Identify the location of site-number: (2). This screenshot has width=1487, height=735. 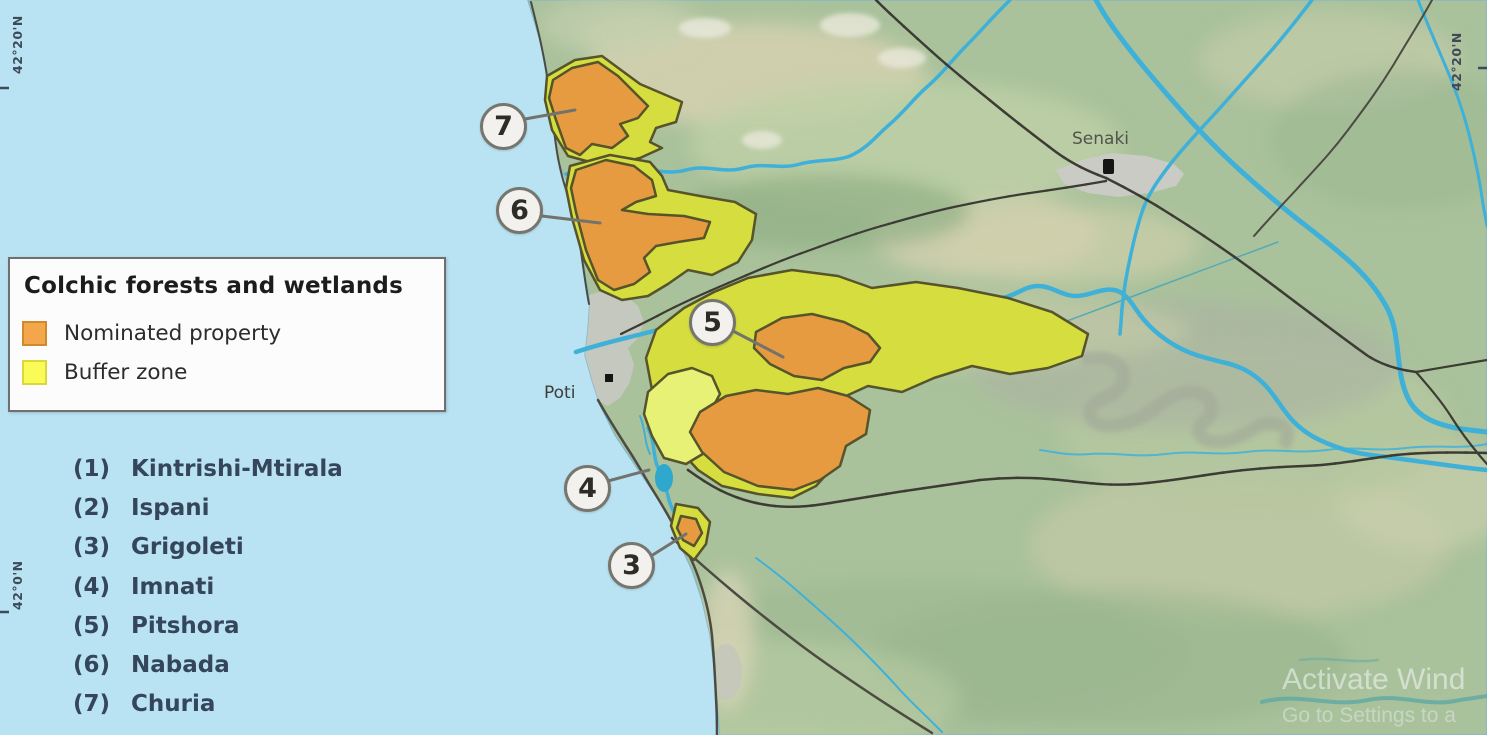
(92, 507).